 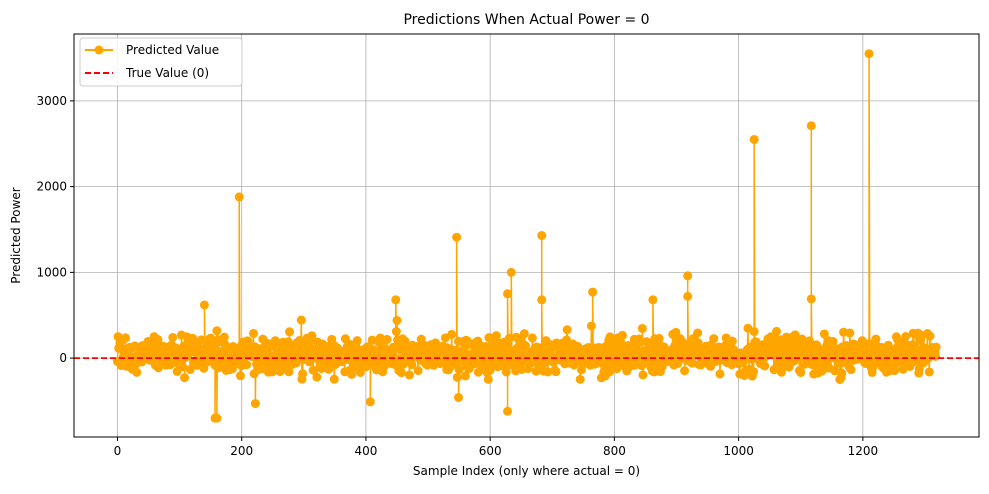 I want to click on x-tick-label: 0, so click(x=118, y=451).